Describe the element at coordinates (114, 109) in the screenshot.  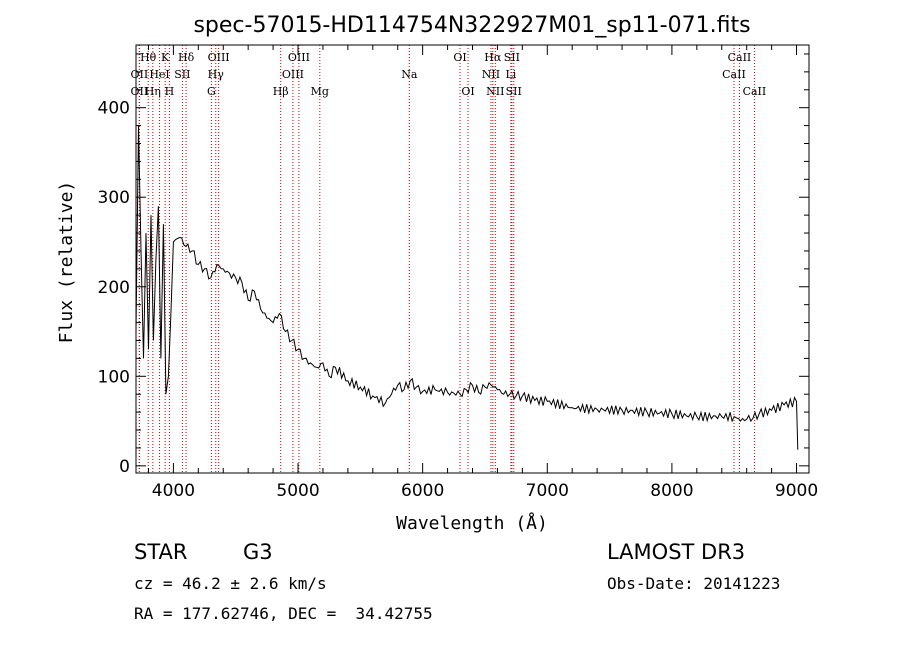
I see `y-tick-label: 400` at that location.